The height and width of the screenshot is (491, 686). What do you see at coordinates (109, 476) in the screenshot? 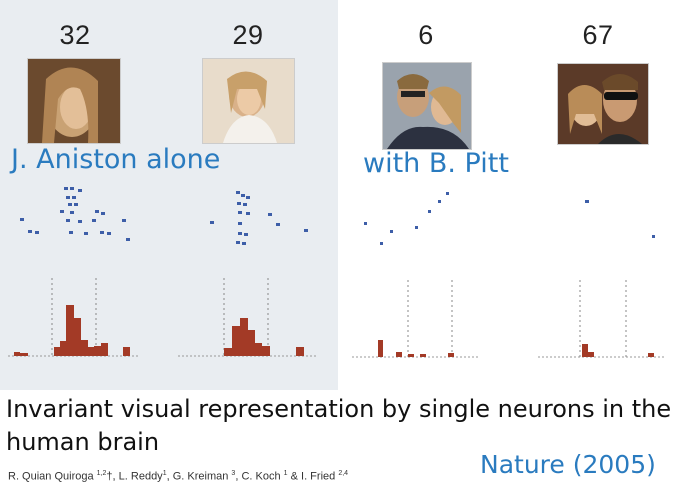
I see `author-mark: †` at bounding box center [109, 476].